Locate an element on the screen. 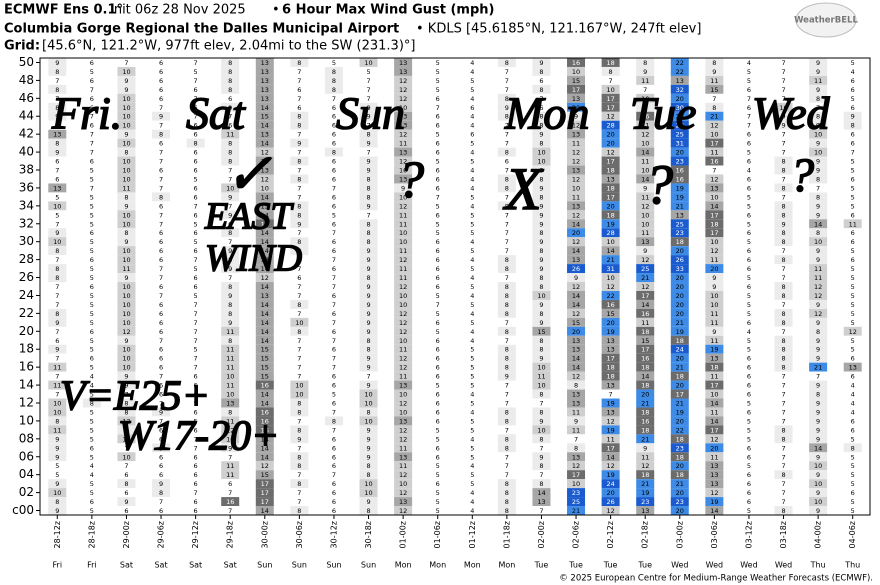 The height and width of the screenshot is (585, 880). cell-label: 14 is located at coordinates (714, 403).